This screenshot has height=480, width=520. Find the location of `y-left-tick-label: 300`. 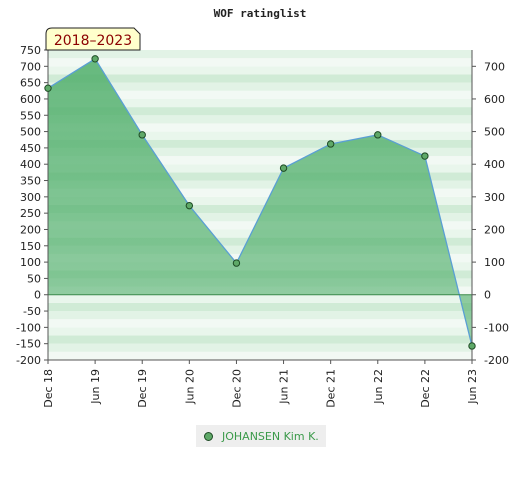

y-left-tick-label: 300 is located at coordinates (30, 197).